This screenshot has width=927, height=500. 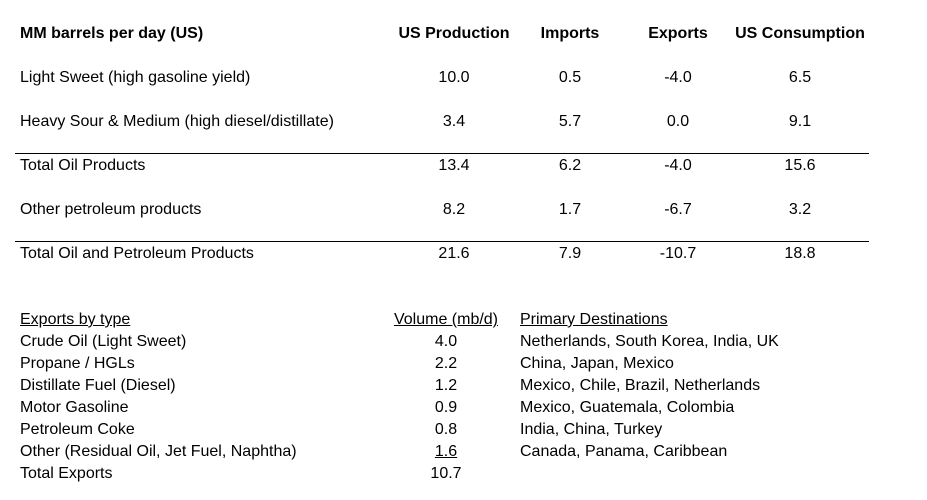 What do you see at coordinates (74, 407) in the screenshot?
I see `export-type: Motor Gasoline` at bounding box center [74, 407].